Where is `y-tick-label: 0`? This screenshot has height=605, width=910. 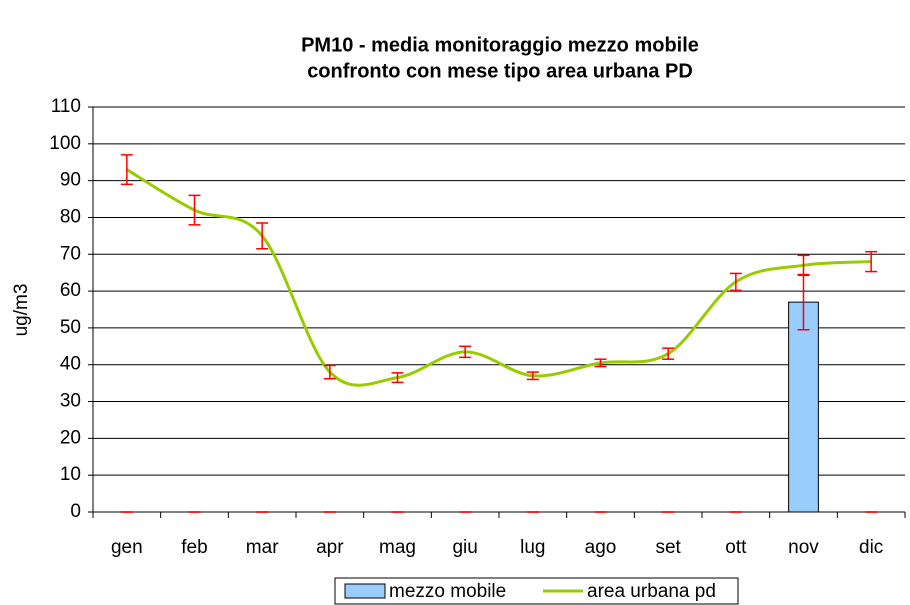
y-tick-label: 0 is located at coordinates (75, 511).